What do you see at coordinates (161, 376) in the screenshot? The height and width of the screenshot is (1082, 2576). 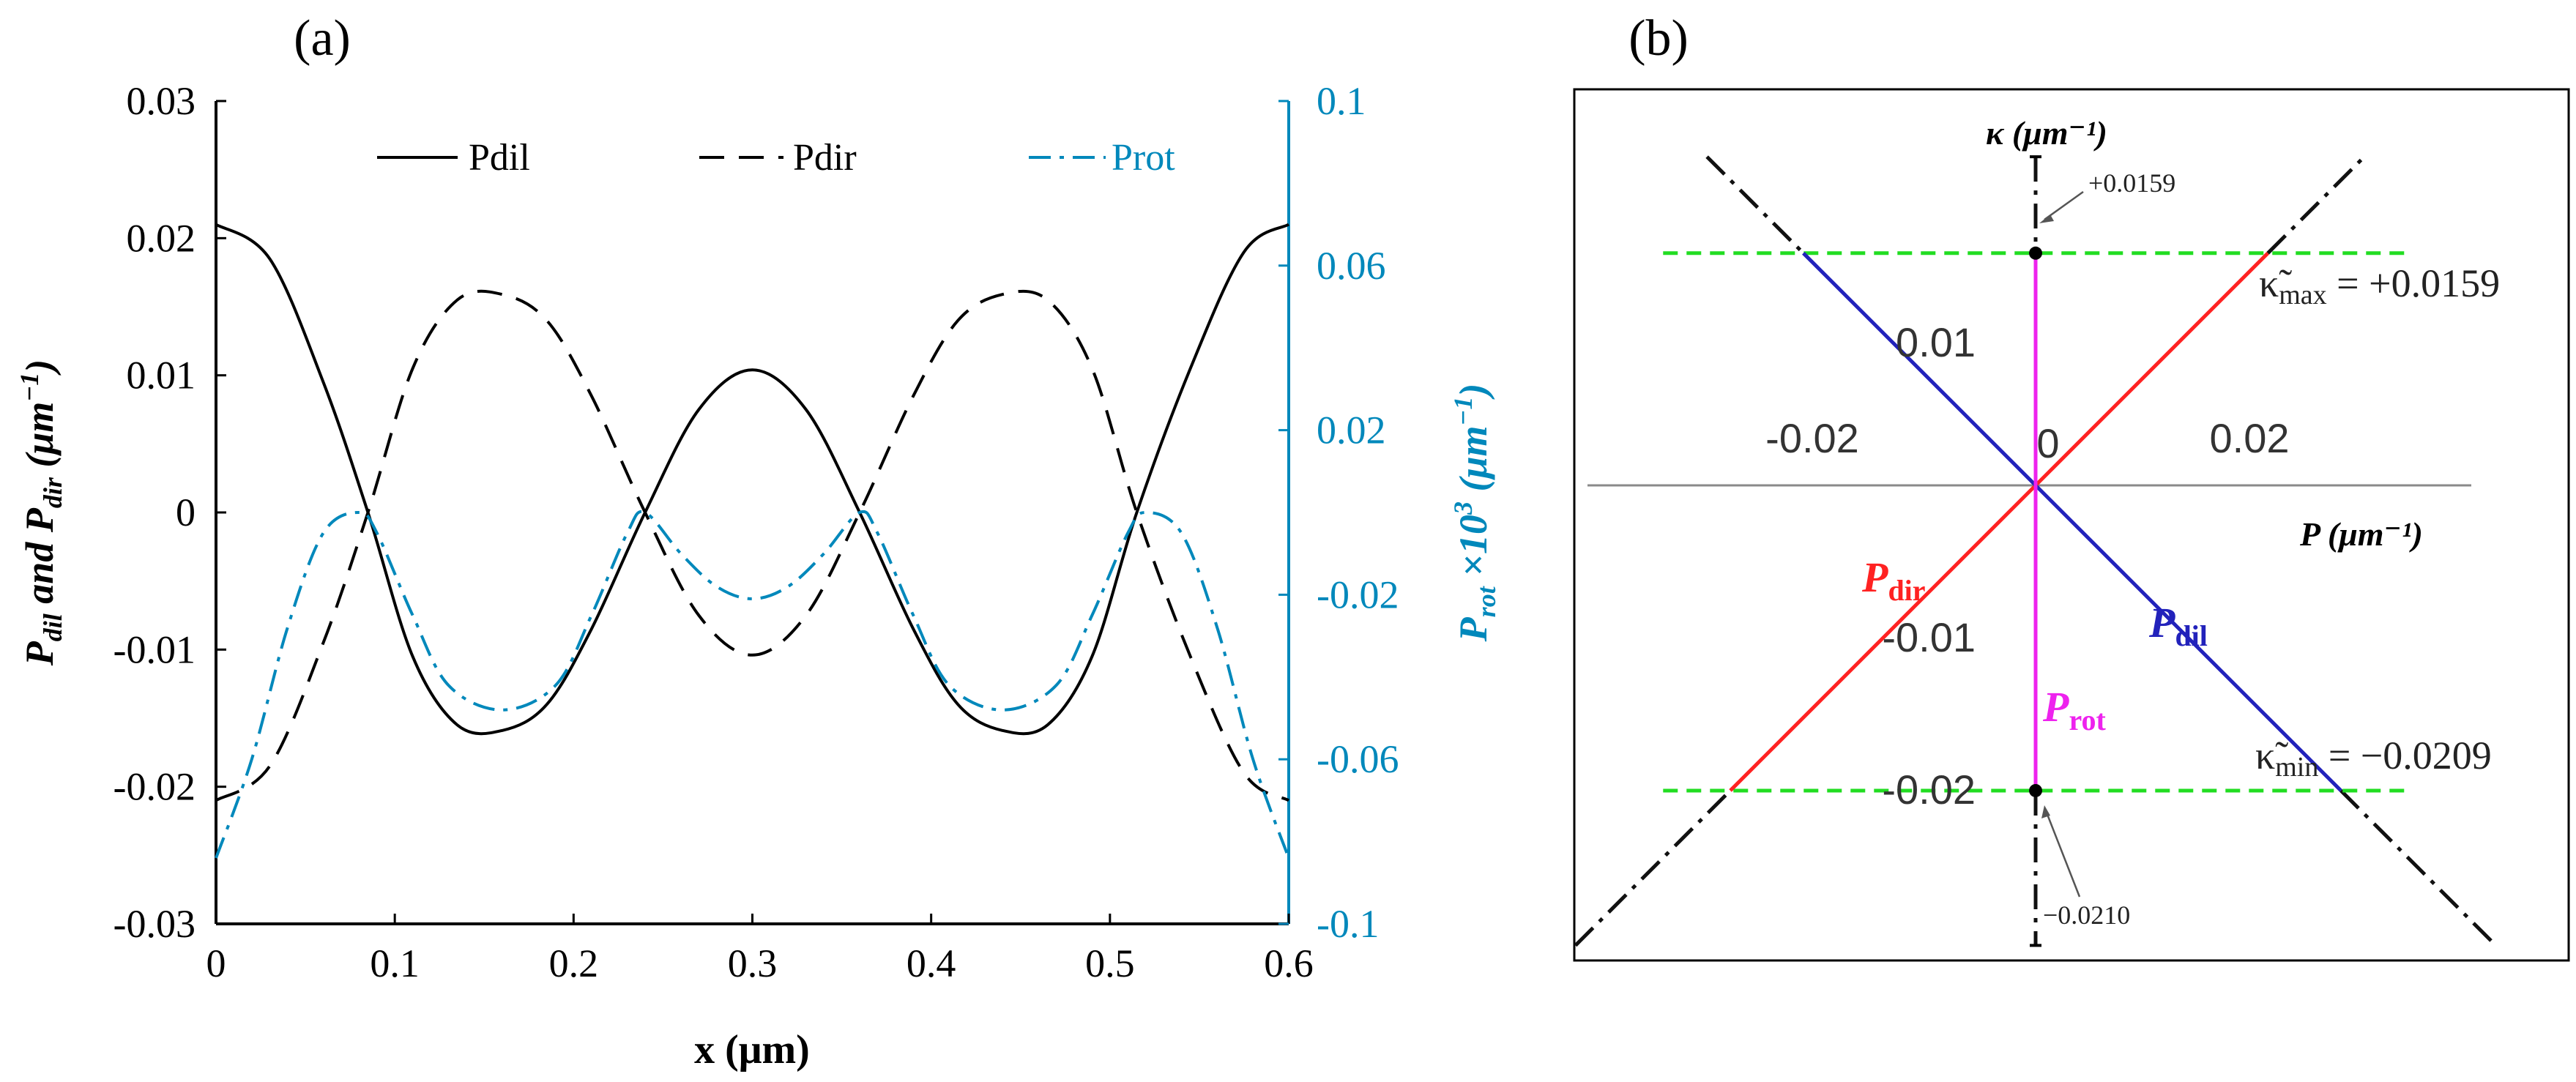 I see `y-tick-label: 0.01` at bounding box center [161, 376].